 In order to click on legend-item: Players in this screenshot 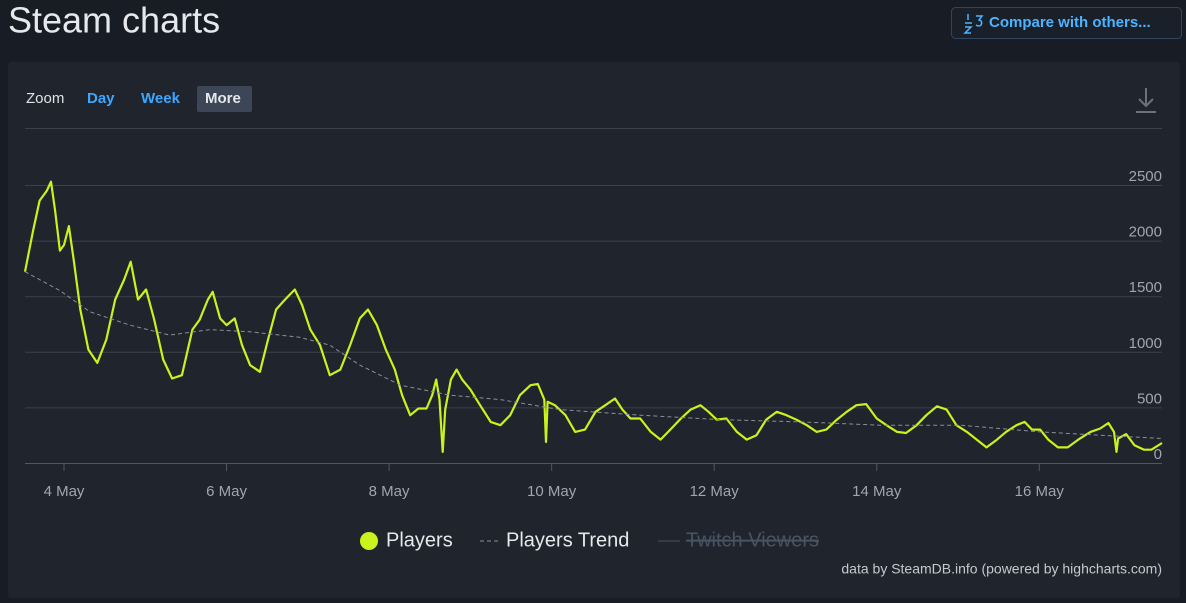, I will do `click(406, 540)`.